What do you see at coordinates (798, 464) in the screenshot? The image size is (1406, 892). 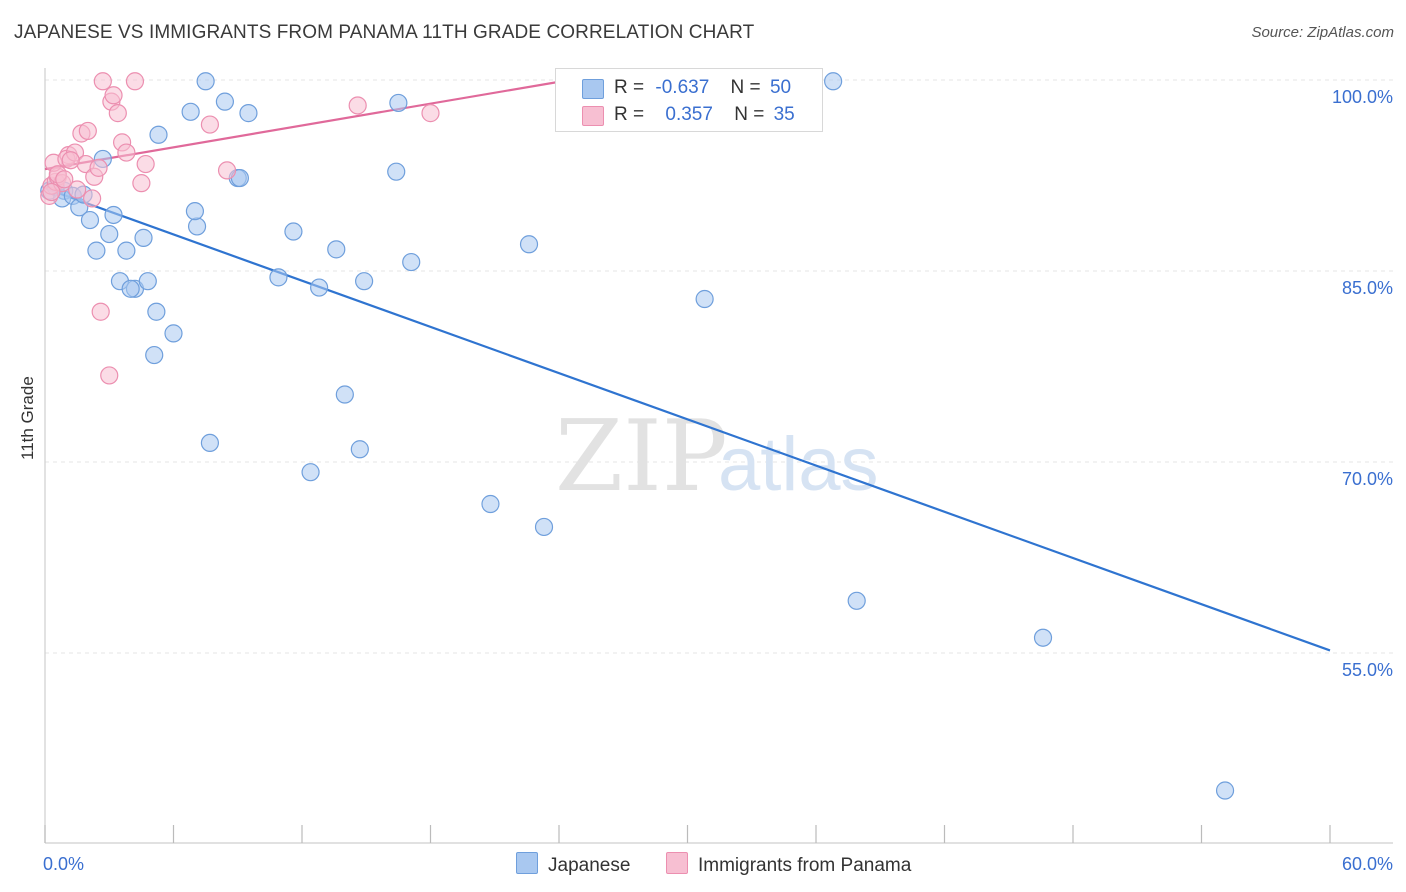 I see `watermark-atlas: atlas` at bounding box center [798, 464].